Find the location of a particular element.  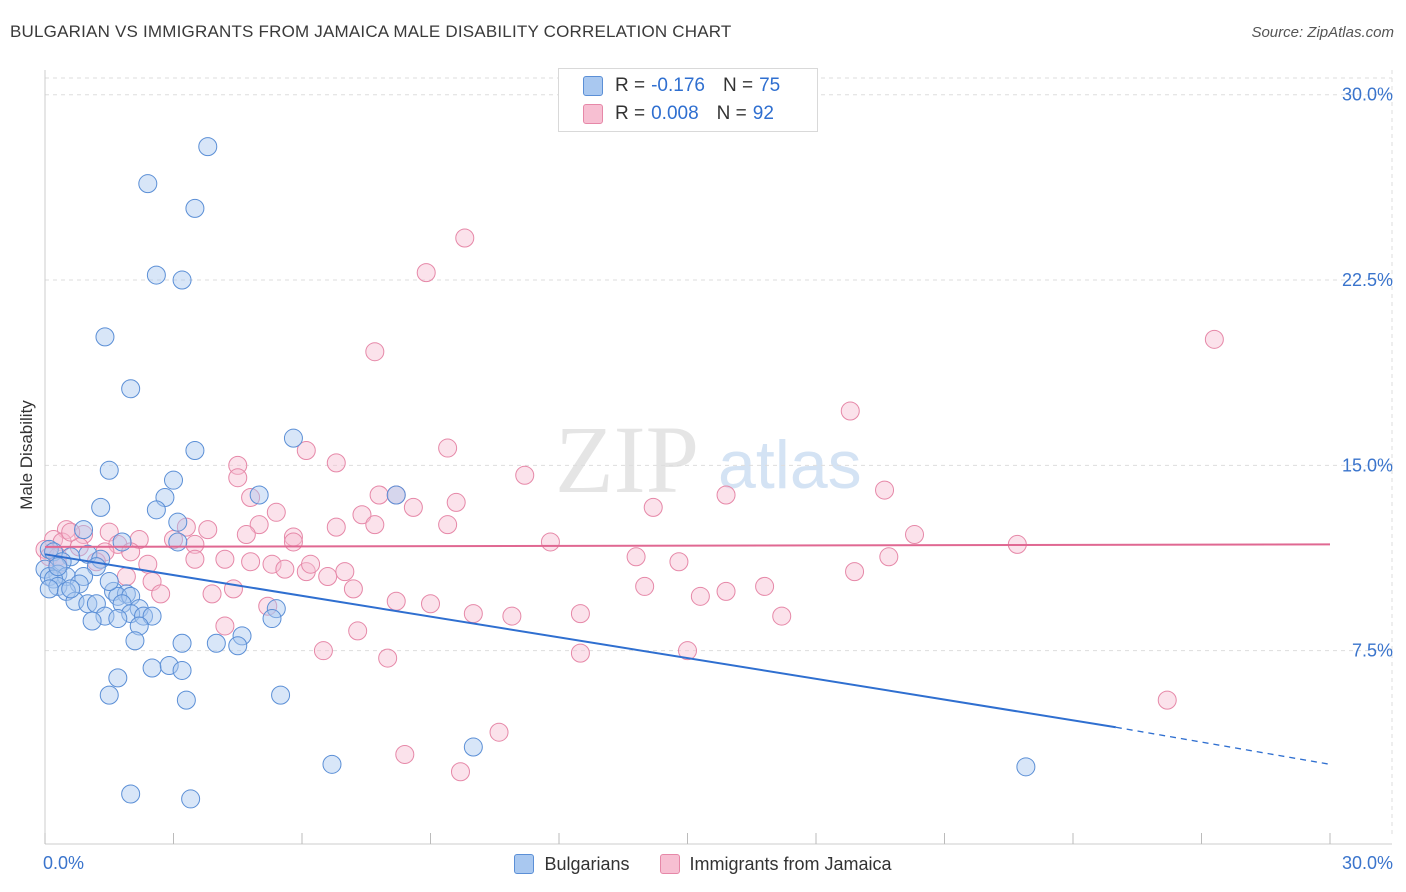

series-legend: Bulgarians Immigrants from Jamaica is located at coordinates (703, 864).